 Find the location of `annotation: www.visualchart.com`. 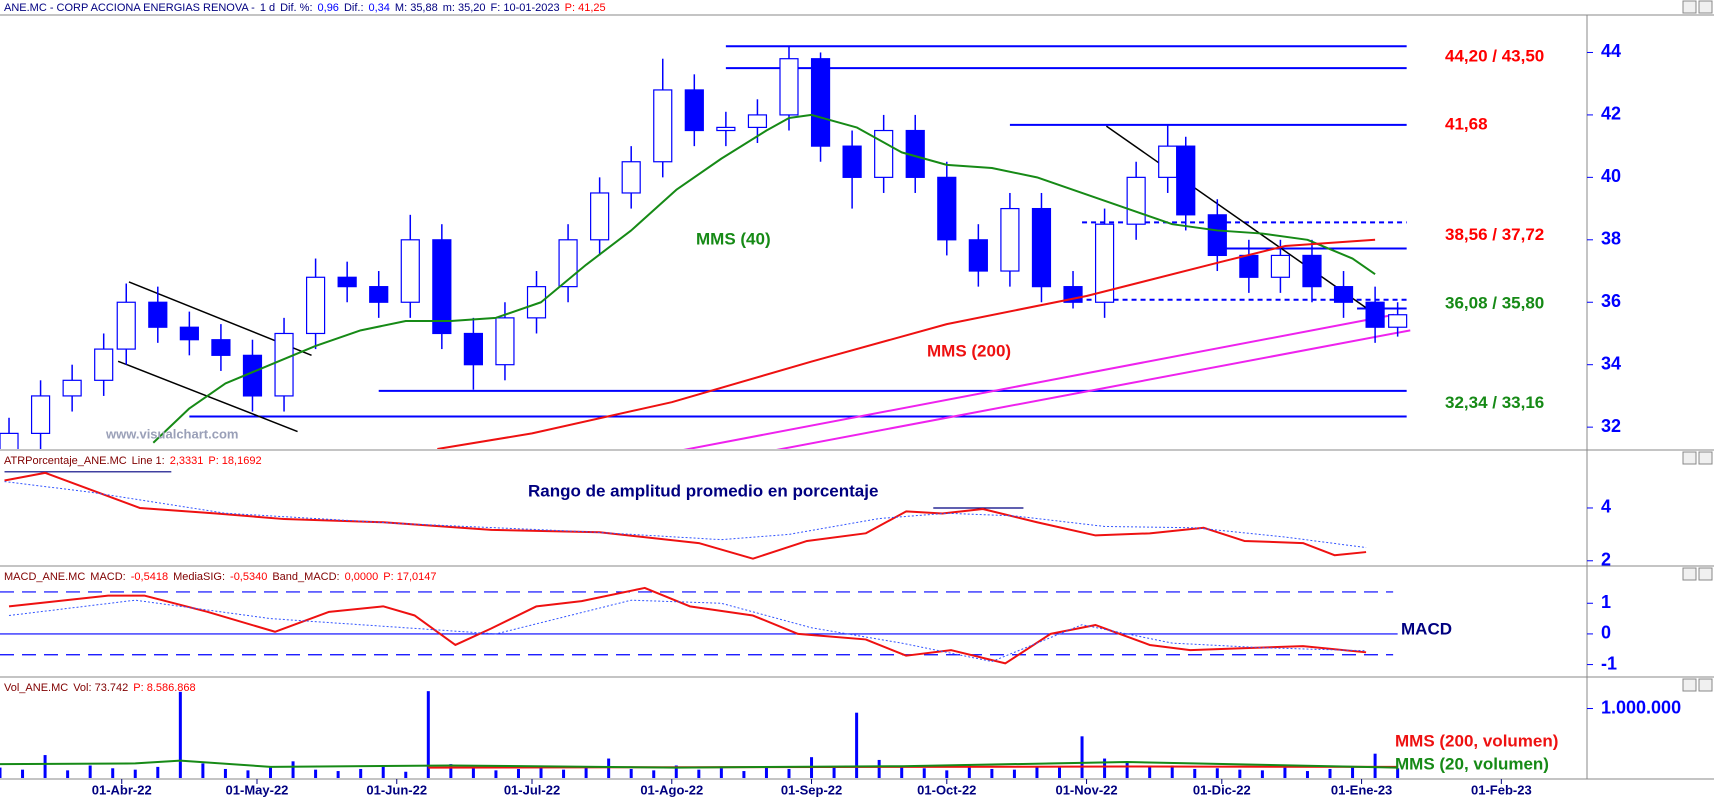

annotation: www.visualchart.com is located at coordinates (171, 433).